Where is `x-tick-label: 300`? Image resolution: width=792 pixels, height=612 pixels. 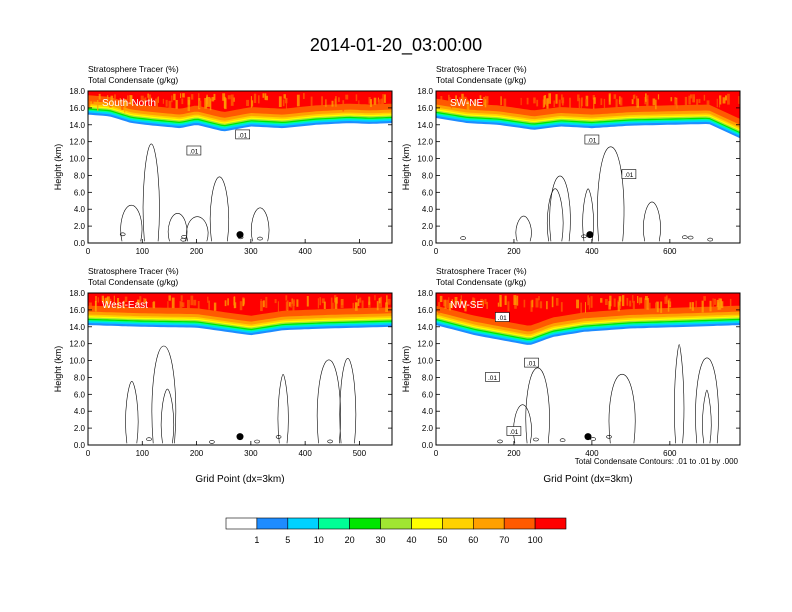
x-tick-label: 300 is located at coordinates (251, 453).